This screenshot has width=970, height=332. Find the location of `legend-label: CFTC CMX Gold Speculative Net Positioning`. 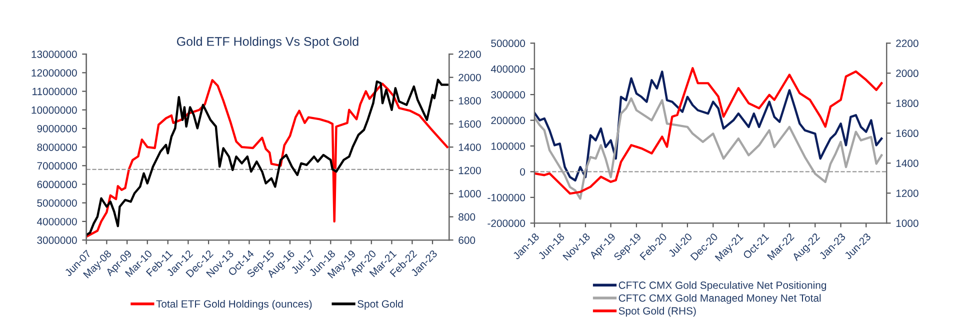

legend-label: CFTC CMX Gold Speculative Net Positioning is located at coordinates (722, 286).